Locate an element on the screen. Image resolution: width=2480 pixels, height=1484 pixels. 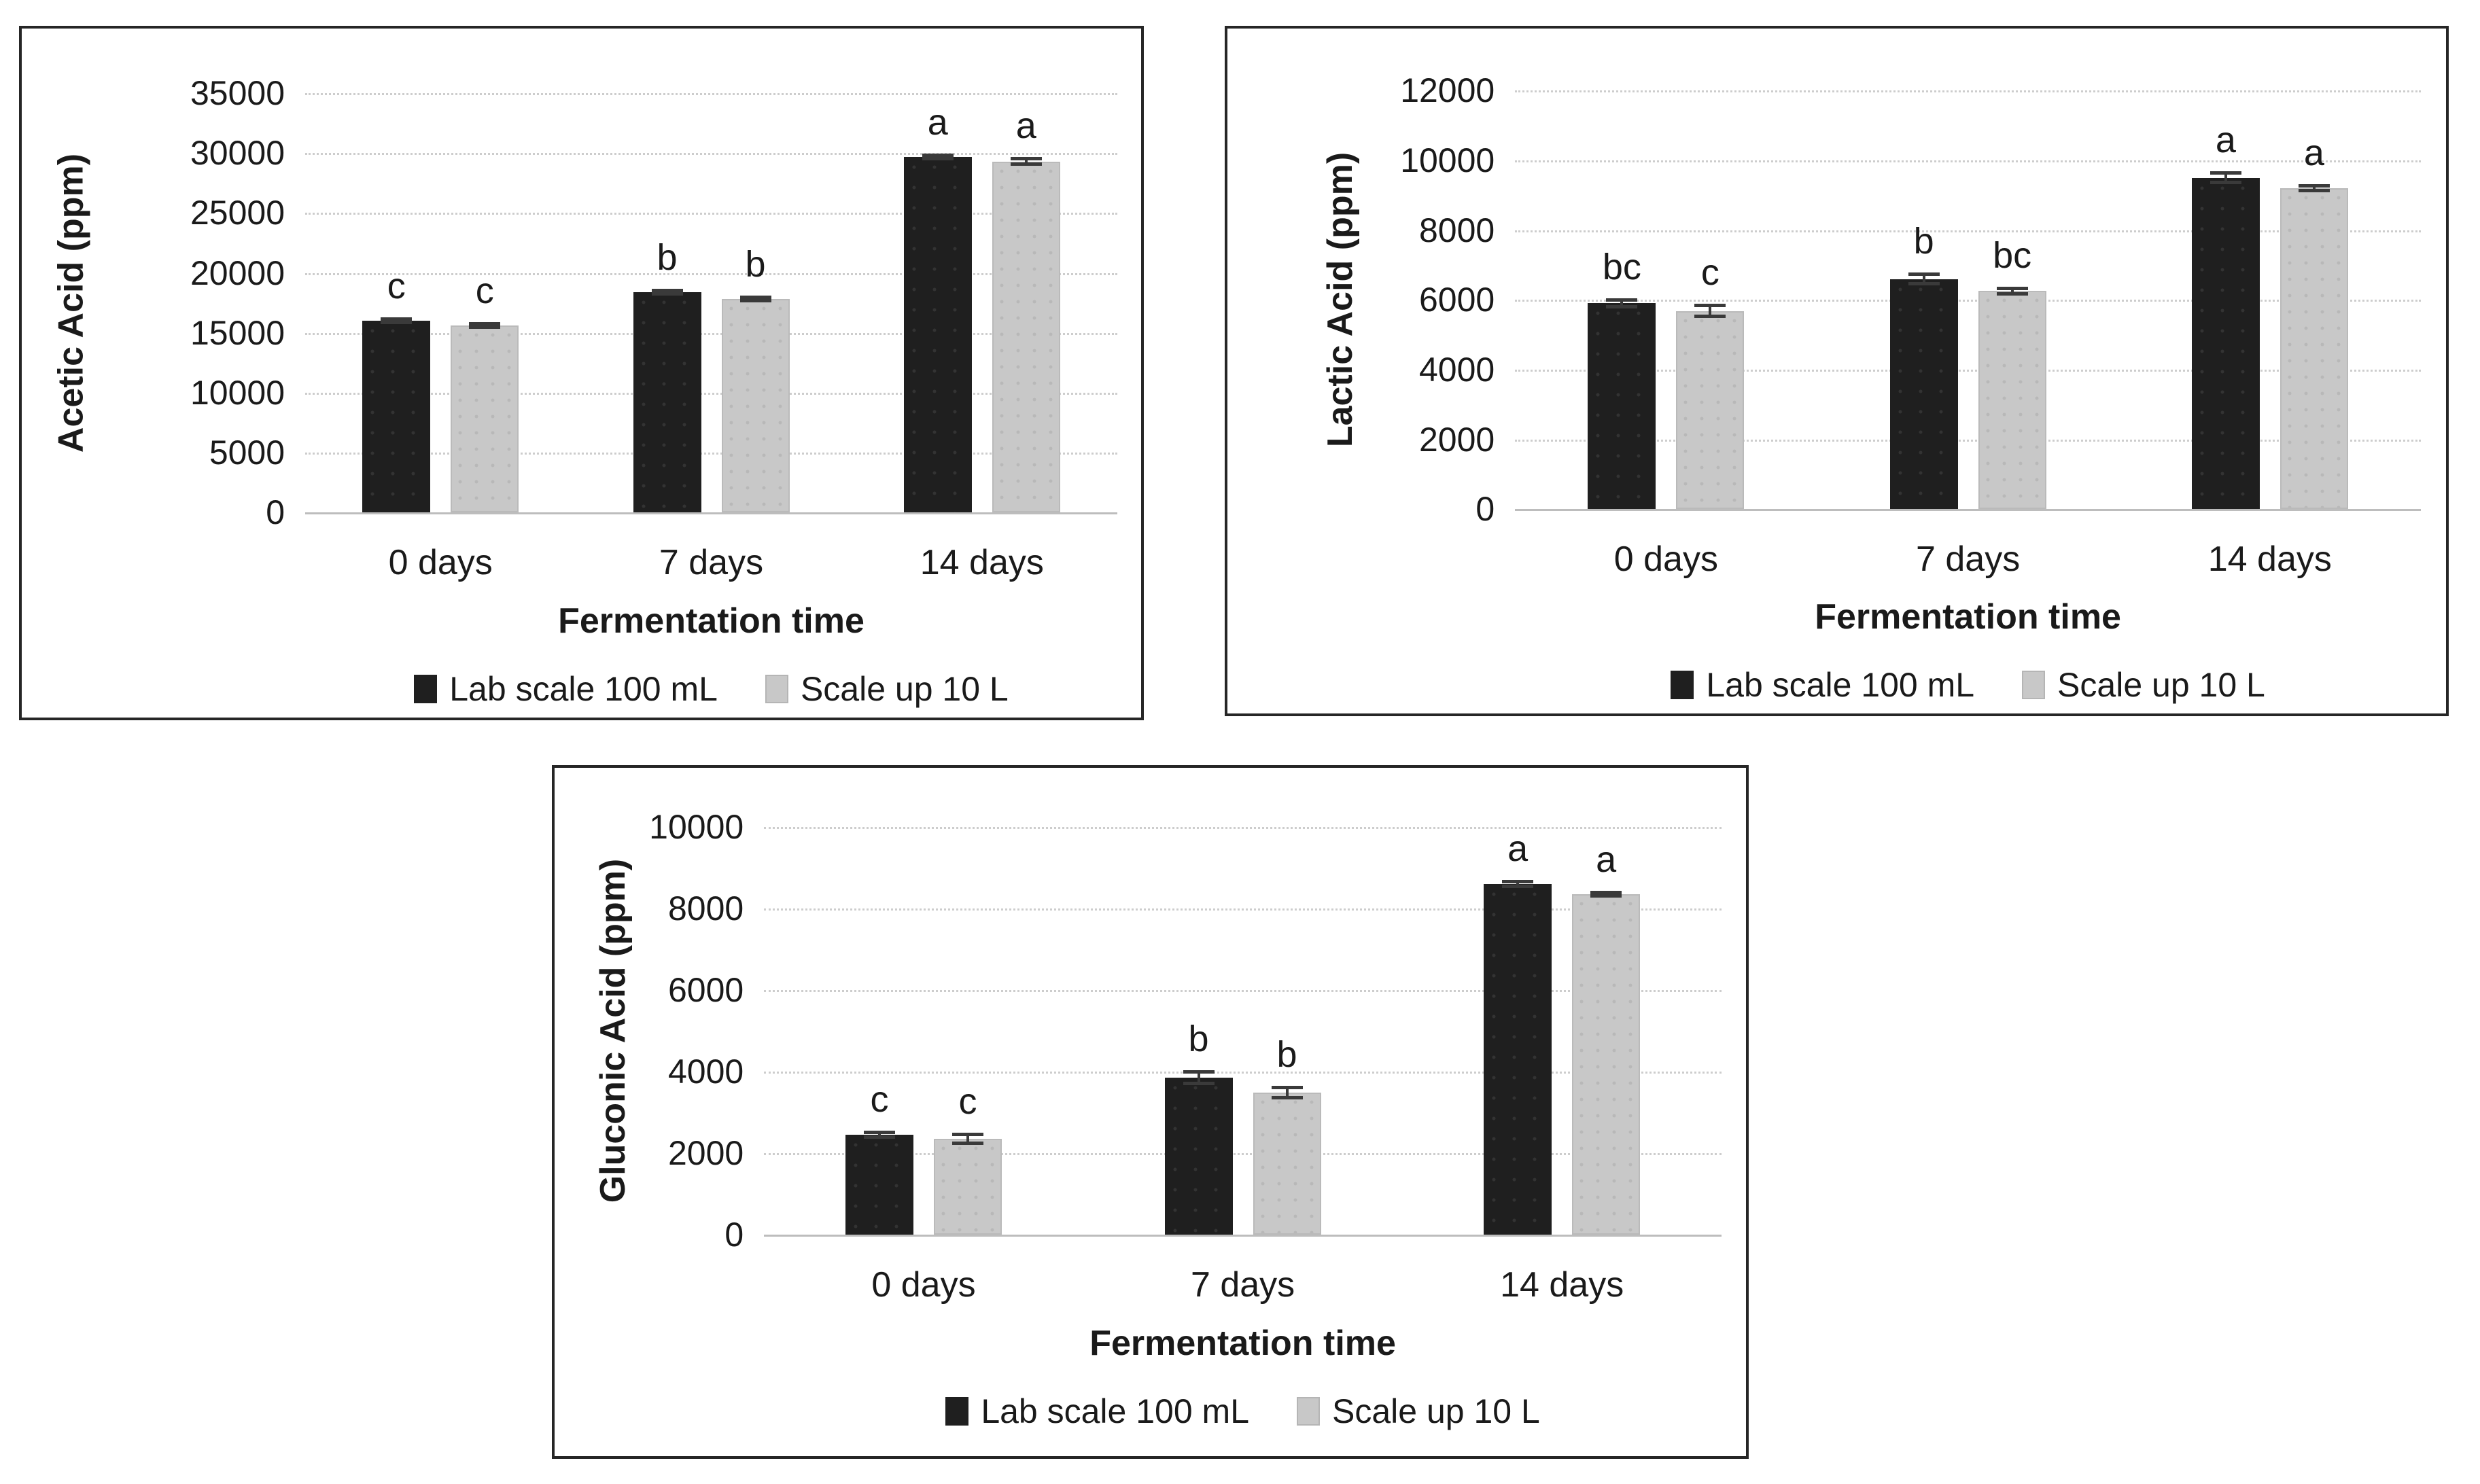
y-tick-label: 12000 is located at coordinates (1447, 90).